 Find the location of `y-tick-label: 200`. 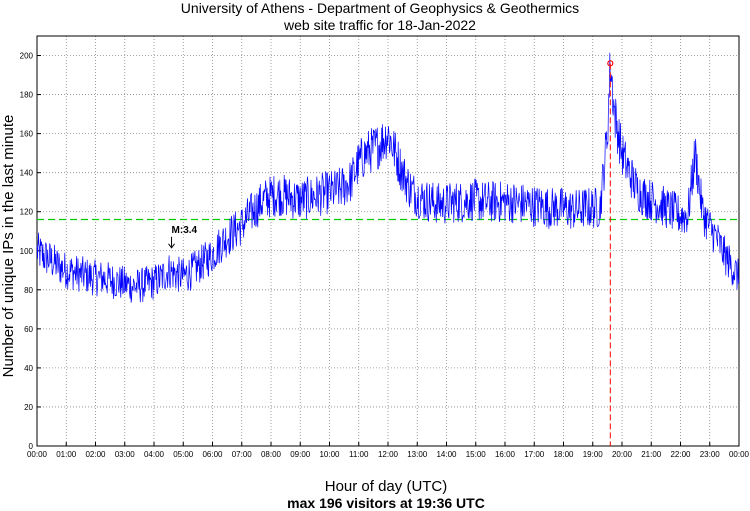

y-tick-label: 200 is located at coordinates (27, 56).